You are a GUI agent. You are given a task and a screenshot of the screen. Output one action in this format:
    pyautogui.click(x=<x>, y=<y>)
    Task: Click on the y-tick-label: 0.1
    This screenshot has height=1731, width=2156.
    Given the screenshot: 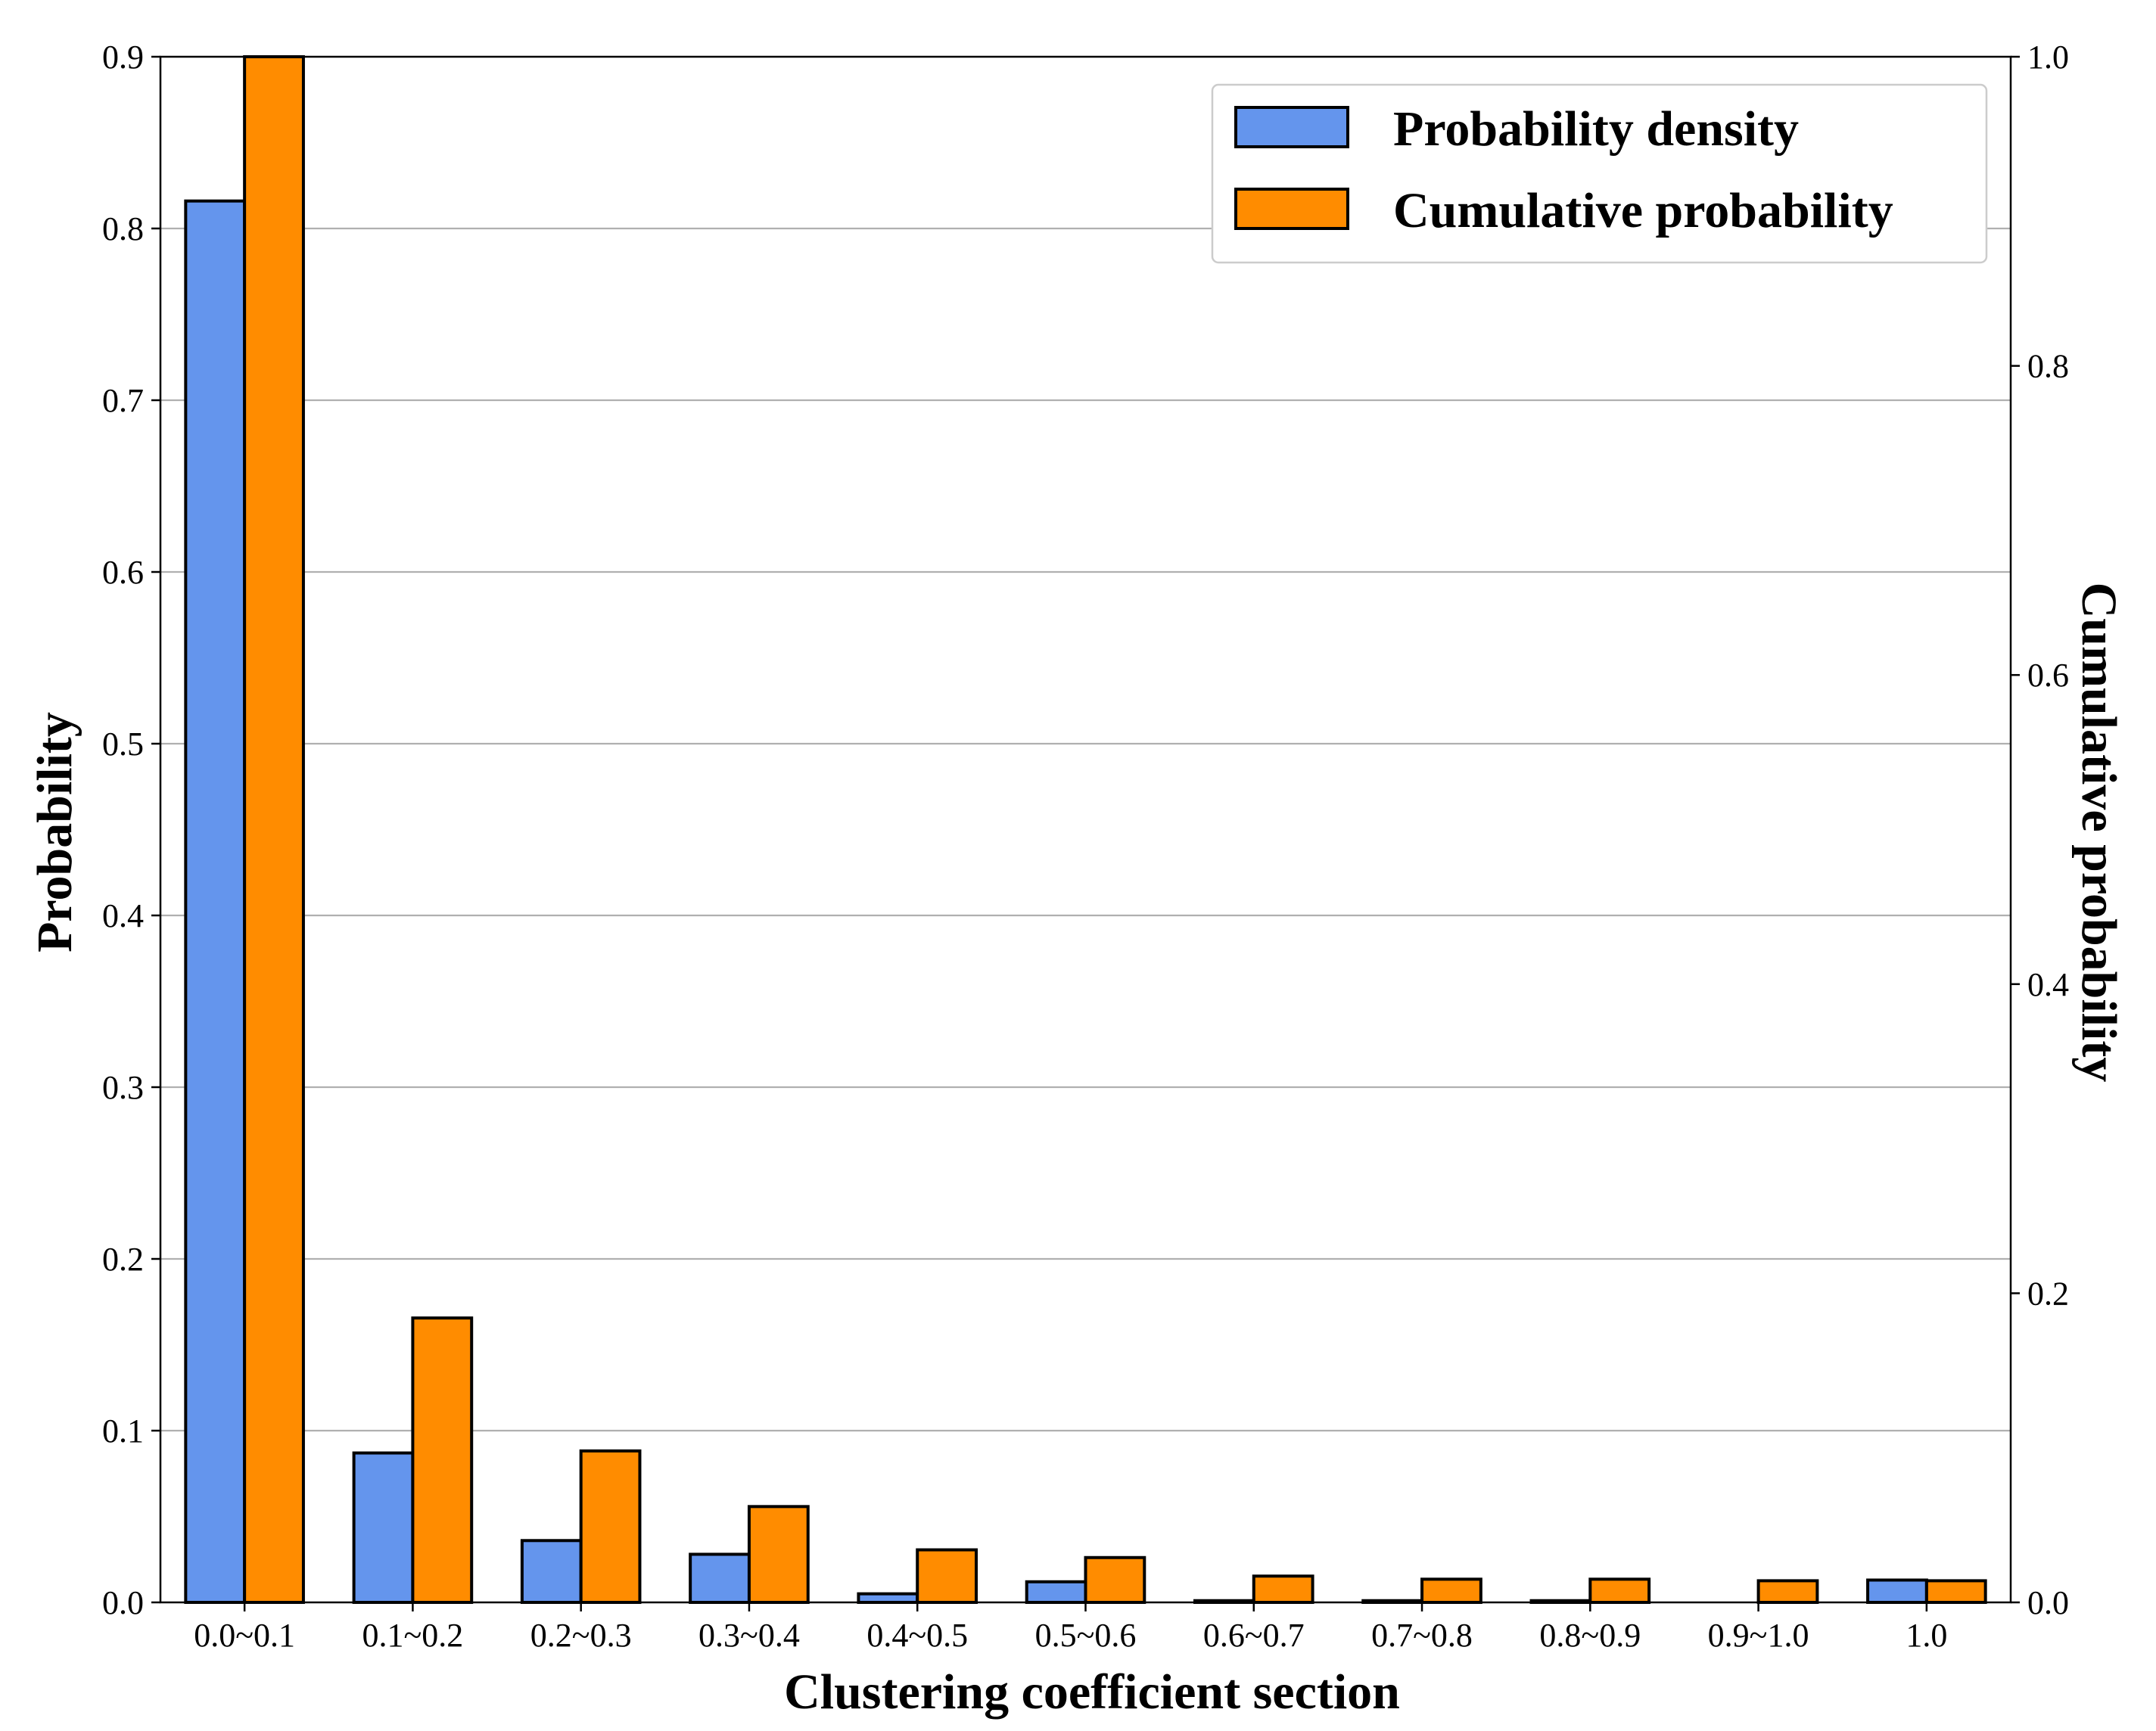 What is the action you would take?
    pyautogui.click(x=123, y=1431)
    